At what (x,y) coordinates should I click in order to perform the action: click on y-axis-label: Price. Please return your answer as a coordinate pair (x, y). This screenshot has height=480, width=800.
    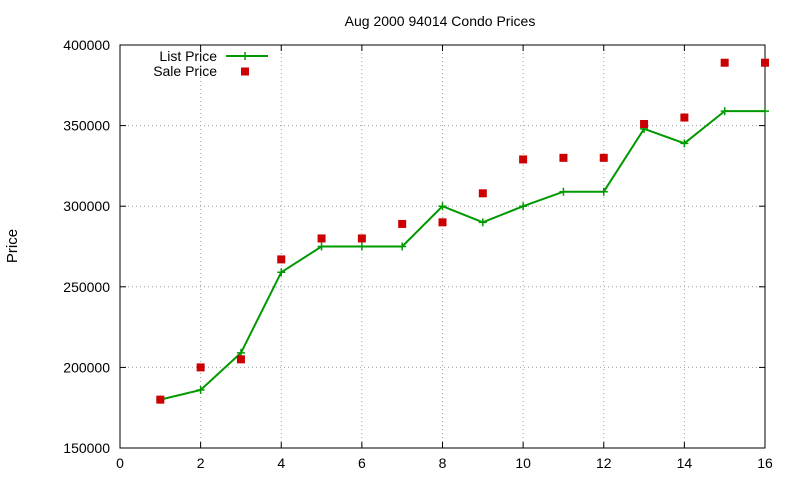
    Looking at the image, I should click on (12, 246).